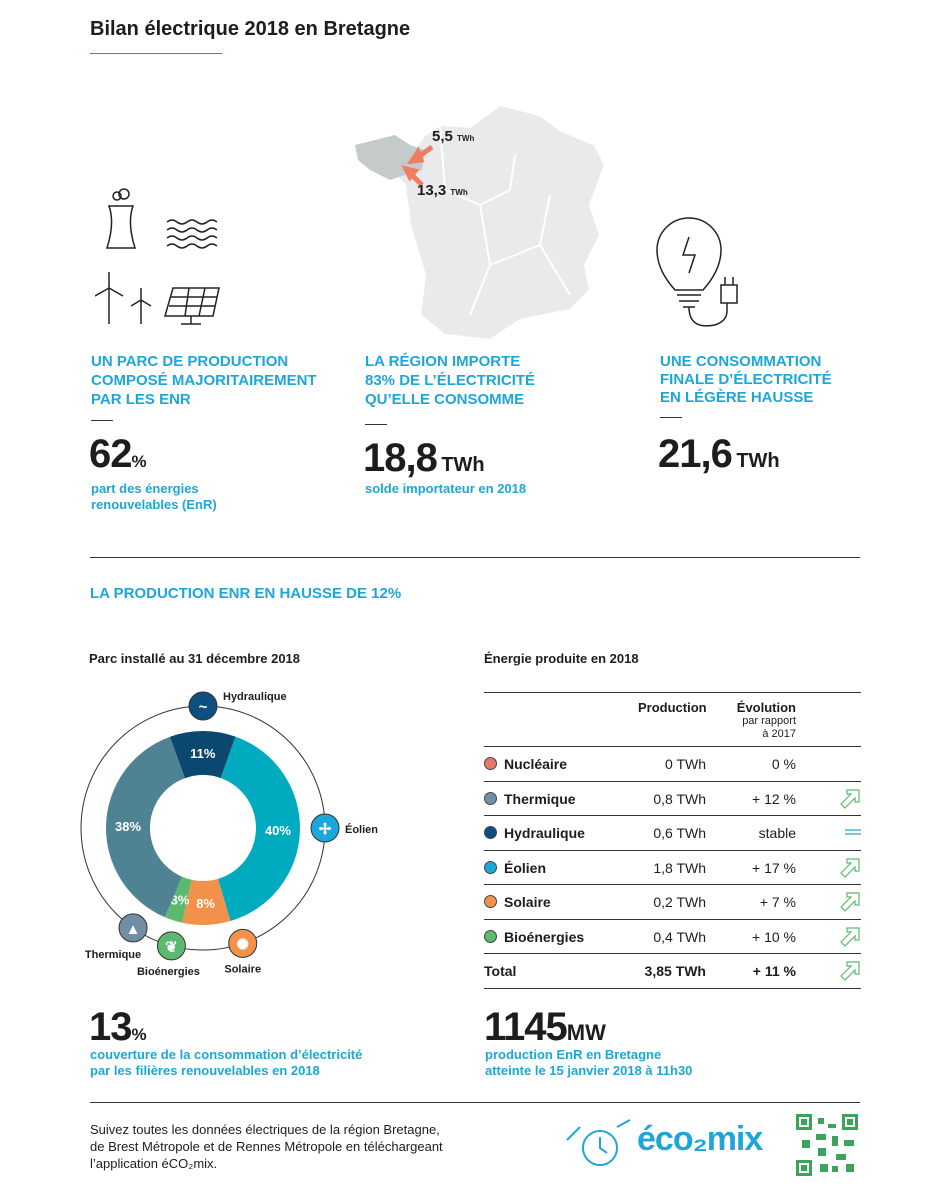 This screenshot has height=1186, width=952. I want to click on row-evolution: + 7 %, so click(777, 902).